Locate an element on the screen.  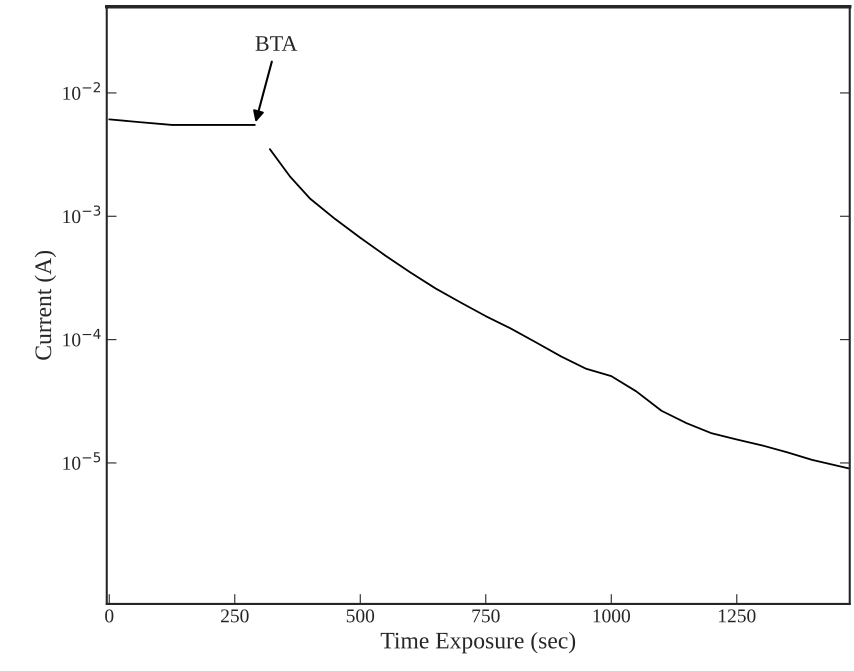
y-tick-label: 10$^{−2}$ is located at coordinates (81, 91).